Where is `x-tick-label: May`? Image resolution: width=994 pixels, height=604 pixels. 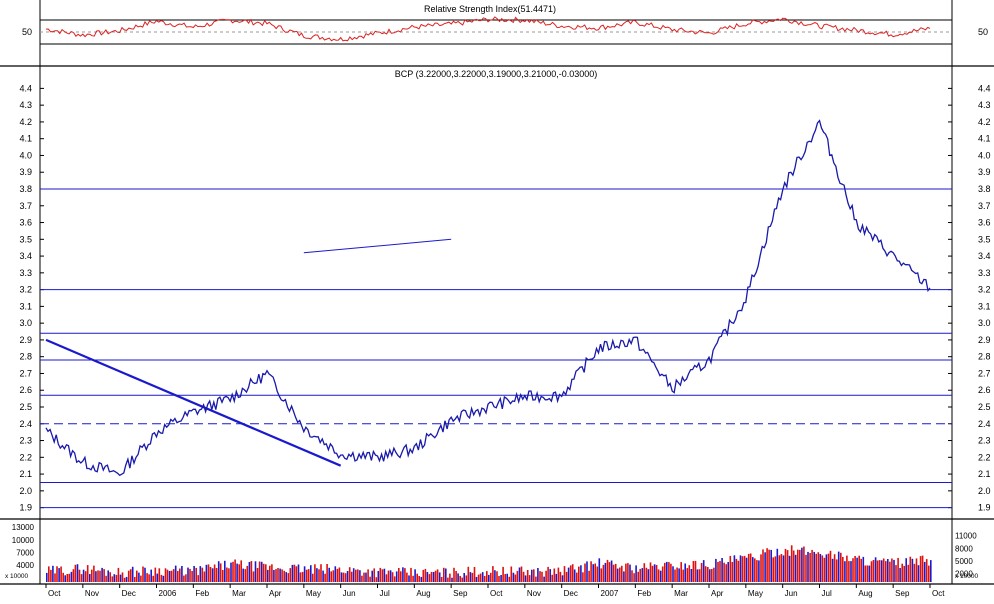
x-tick-label: May is located at coordinates (755, 593).